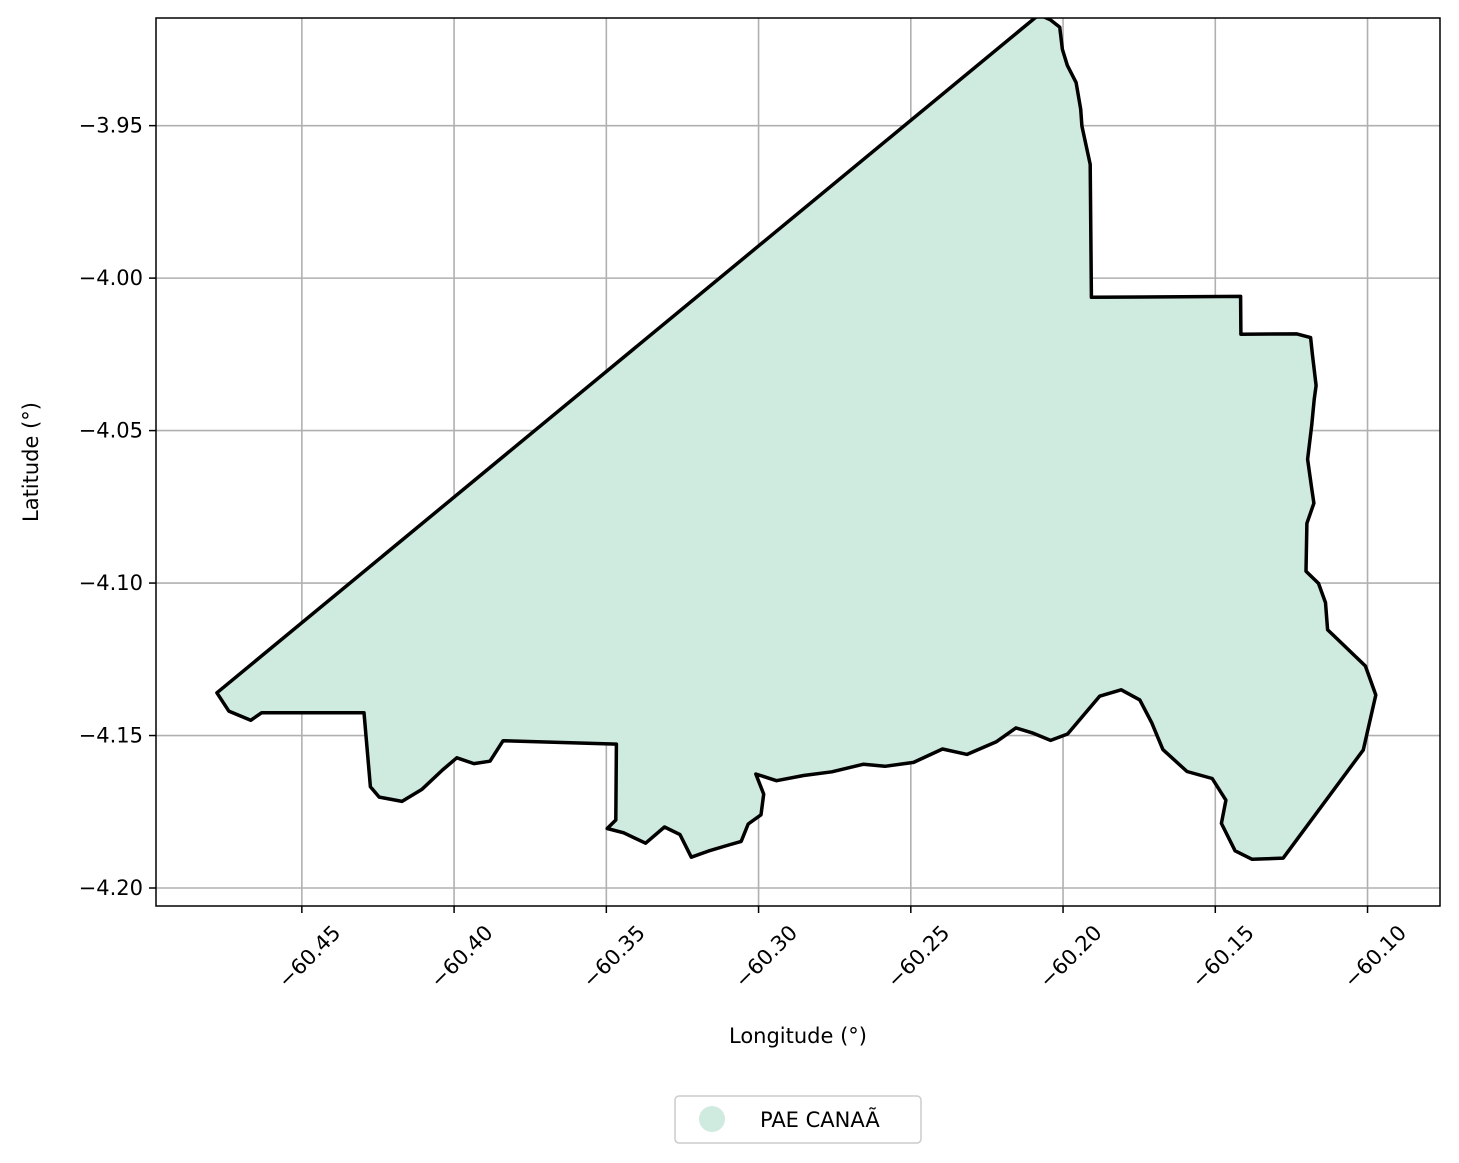  What do you see at coordinates (111, 736) in the screenshot?
I see `y-tick-label: −4.15` at bounding box center [111, 736].